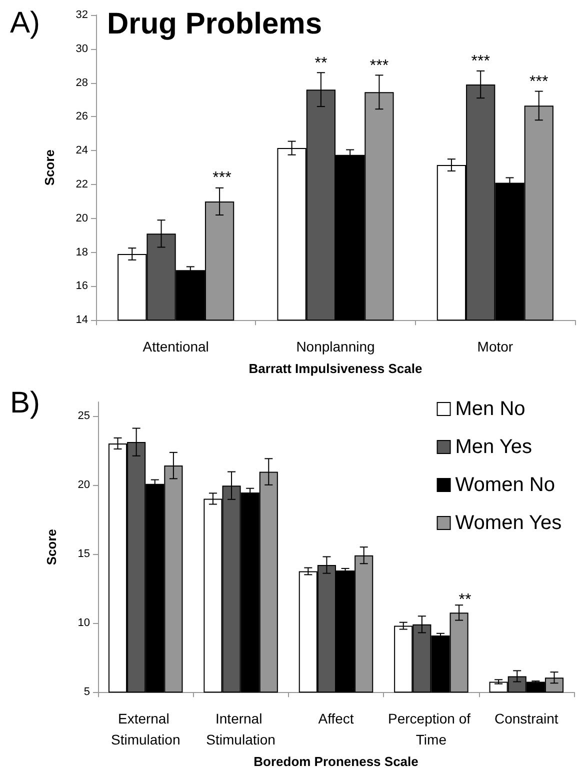 This screenshot has width=577, height=773. I want to click on x-tick-label: Constraint, so click(526, 718).